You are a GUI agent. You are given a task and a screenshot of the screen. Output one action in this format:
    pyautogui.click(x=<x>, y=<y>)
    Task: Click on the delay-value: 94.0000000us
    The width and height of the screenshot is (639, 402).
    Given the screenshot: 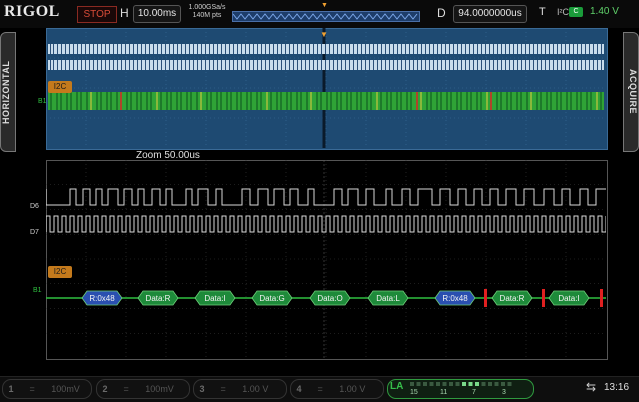 What is the action you would take?
    pyautogui.click(x=490, y=14)
    